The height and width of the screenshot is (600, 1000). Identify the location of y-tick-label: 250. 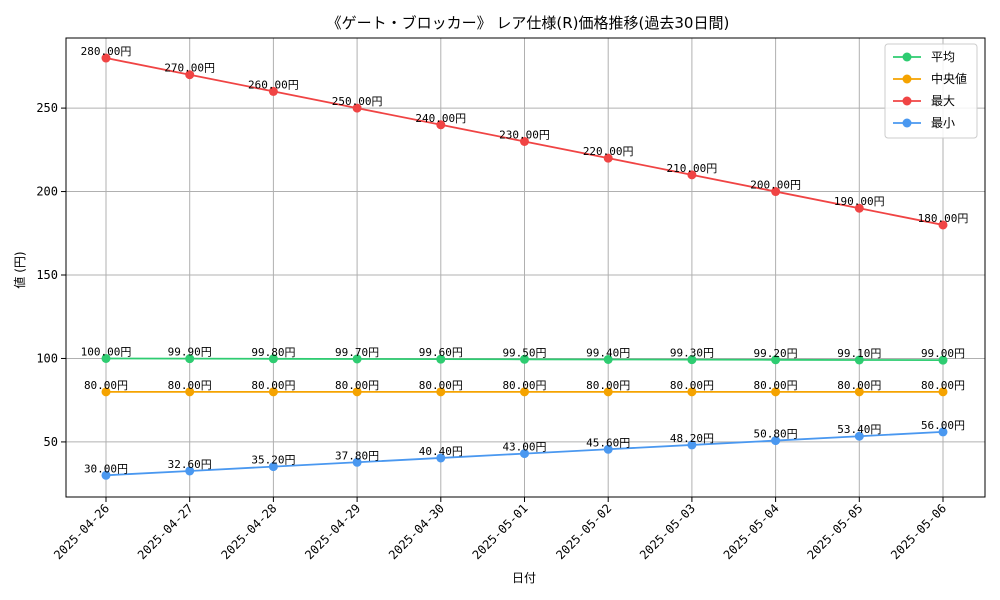
(47, 108).